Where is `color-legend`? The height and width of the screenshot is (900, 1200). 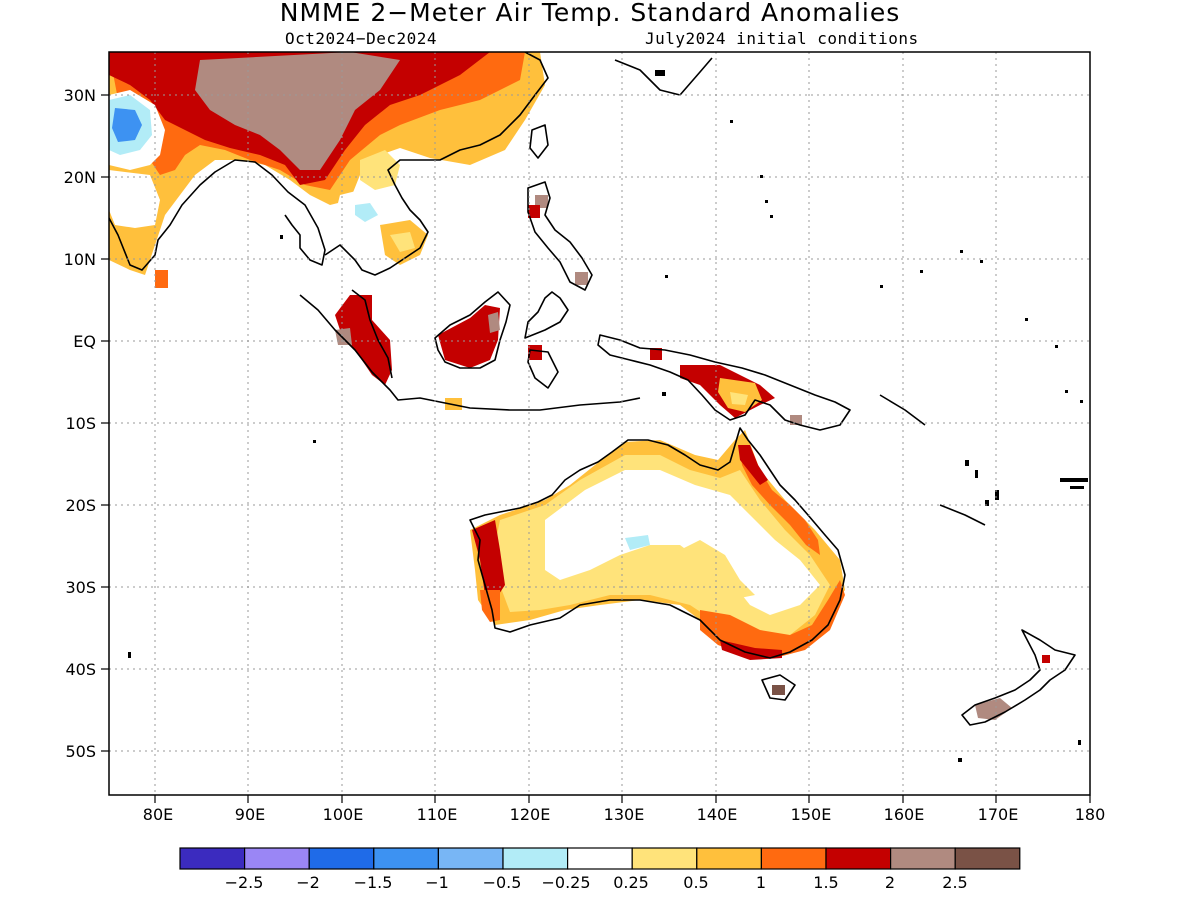
color-legend is located at coordinates (600, 858).